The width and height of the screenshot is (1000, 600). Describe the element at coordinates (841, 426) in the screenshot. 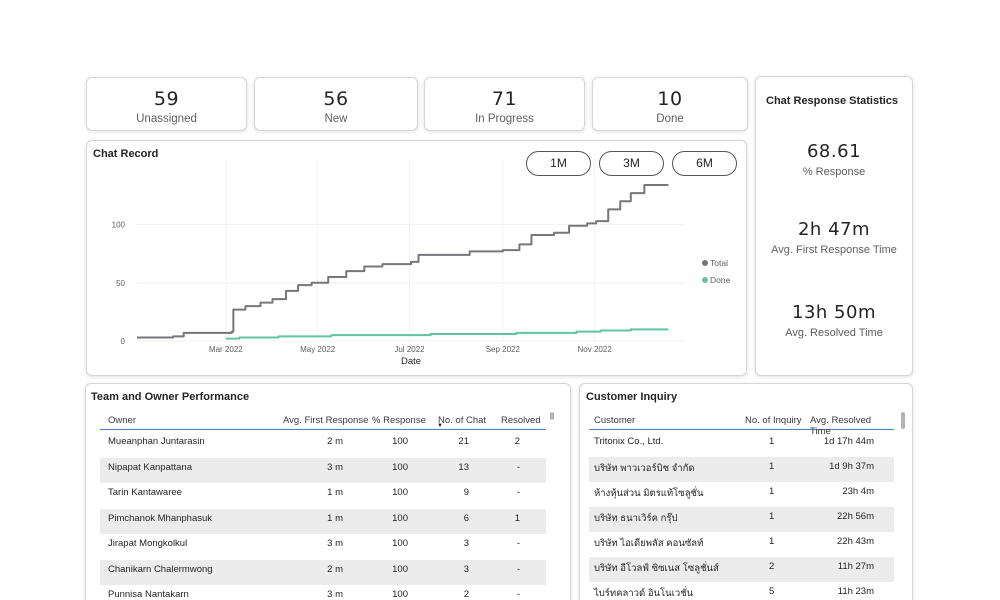

I see `column-header-avg-resolved-time: Avg. Resolved Time` at that location.